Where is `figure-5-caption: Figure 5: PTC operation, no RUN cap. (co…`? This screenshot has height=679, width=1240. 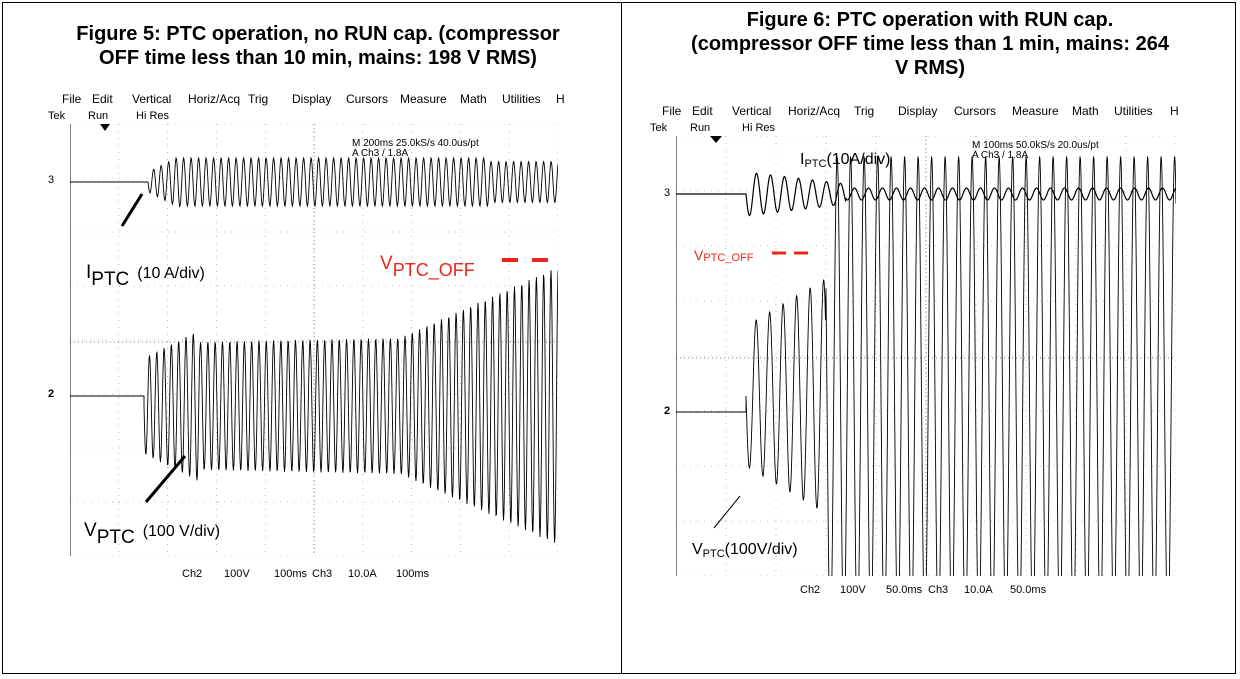
figure-5-caption: Figure 5: PTC operation, no RUN cap. (co… is located at coordinates (318, 46).